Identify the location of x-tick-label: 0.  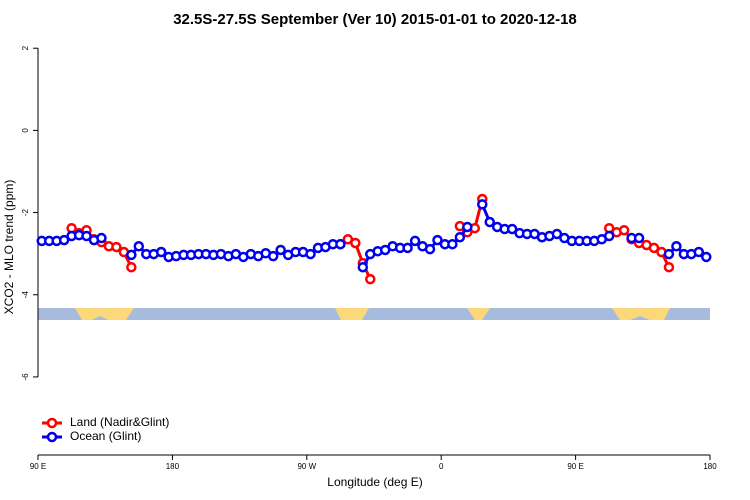
(441, 466).